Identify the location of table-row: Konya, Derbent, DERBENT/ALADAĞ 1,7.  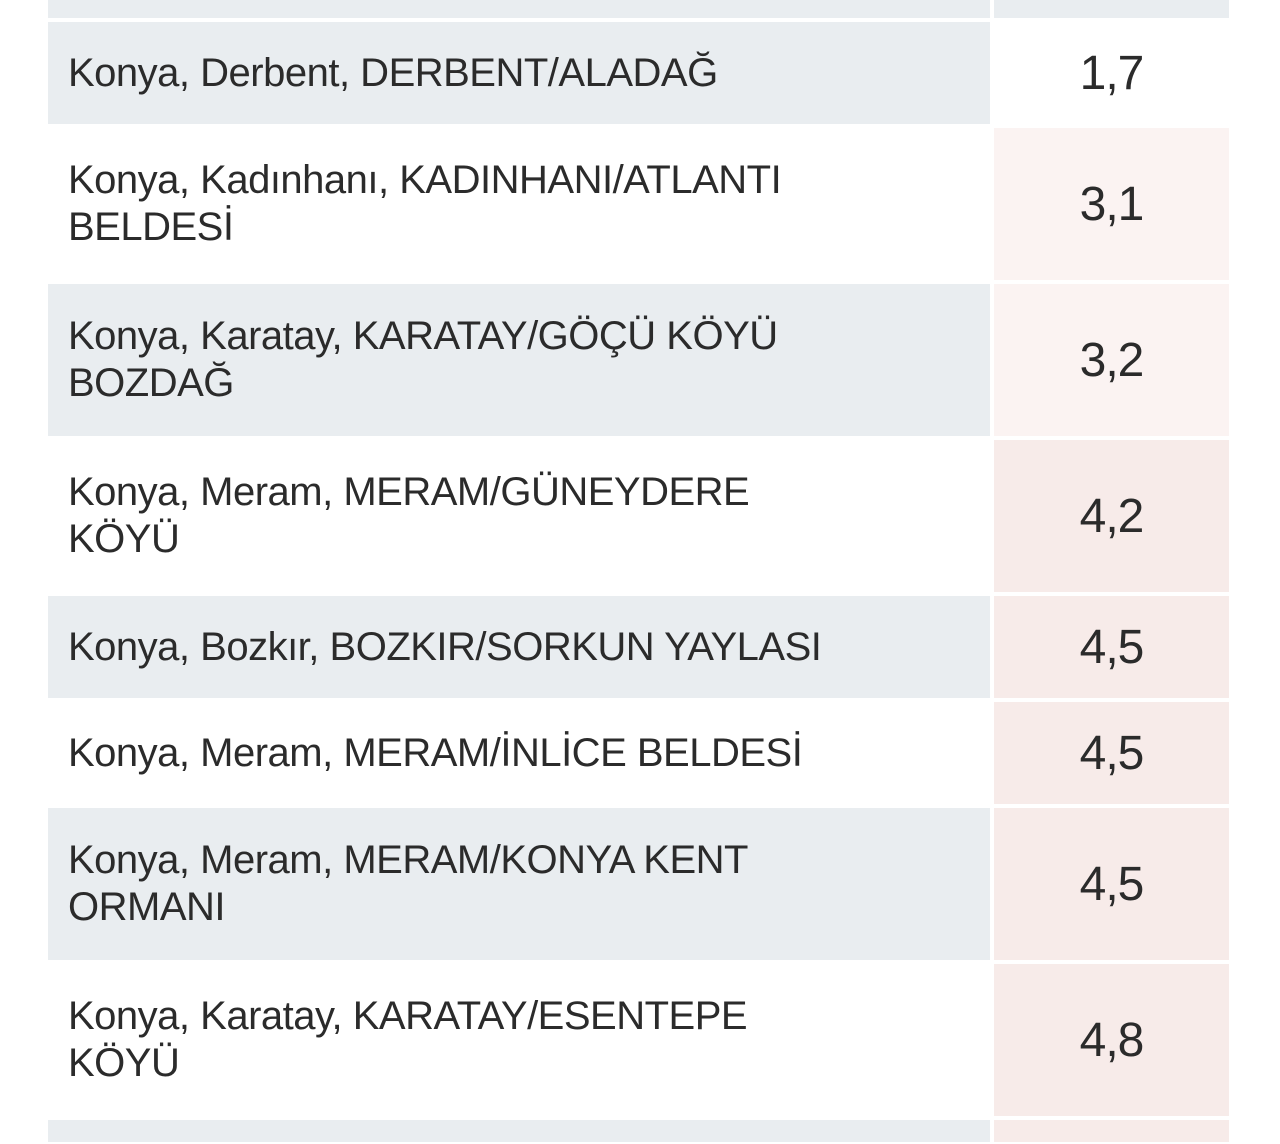
(638, 73).